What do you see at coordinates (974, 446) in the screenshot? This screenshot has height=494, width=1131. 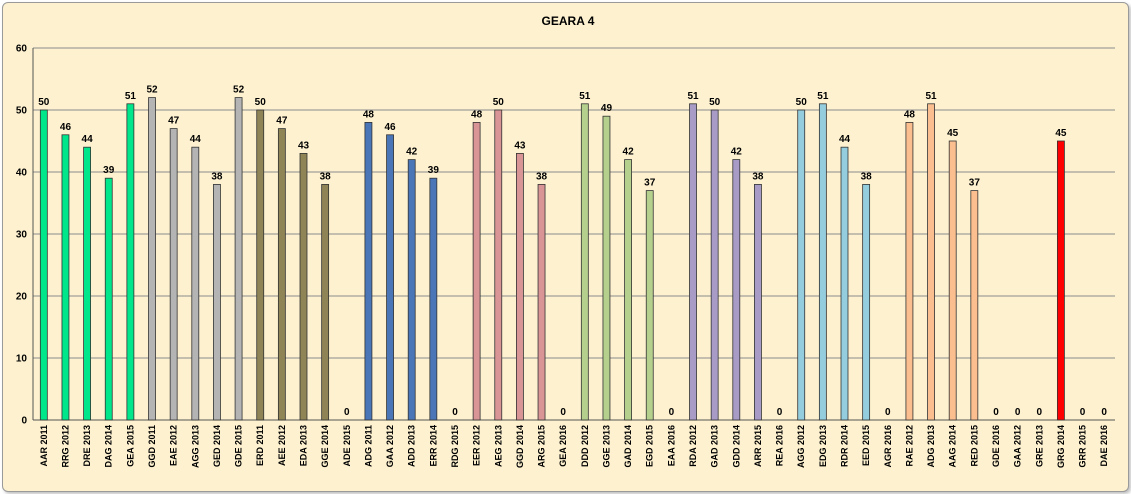 I see `x-tick-label: RED 2015` at bounding box center [974, 446].